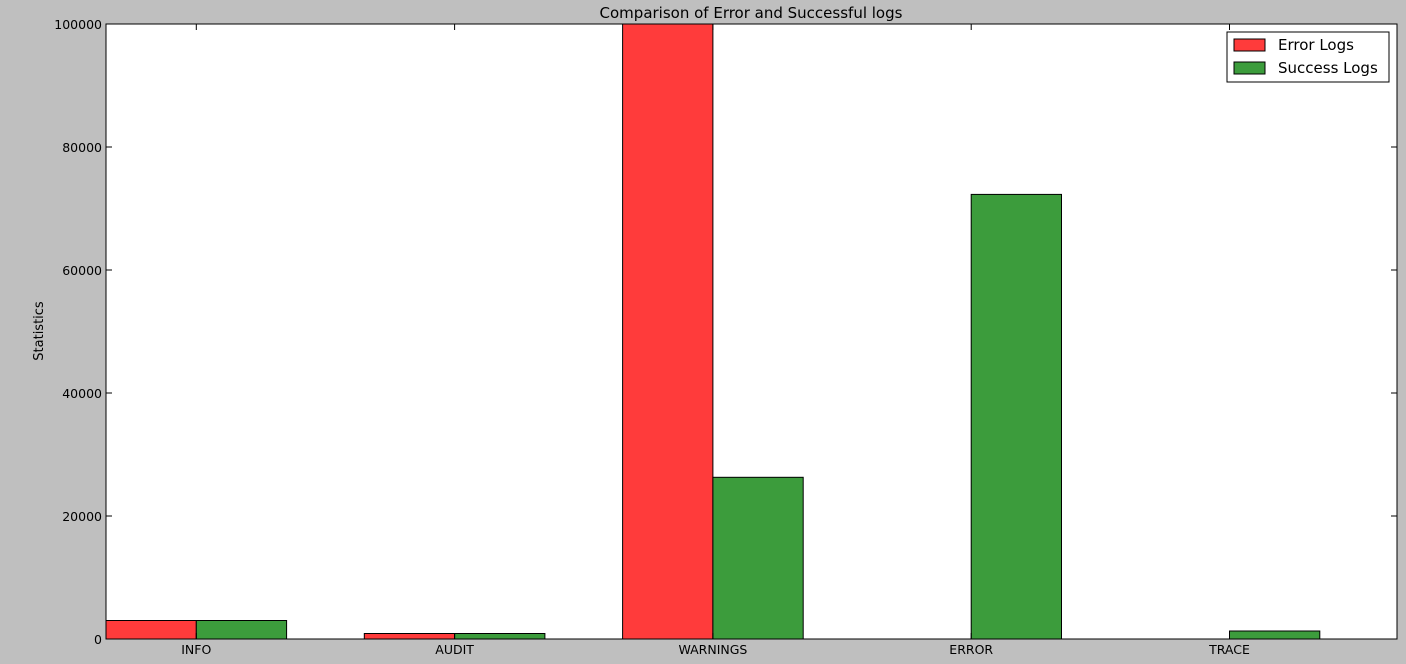 Image resolution: width=1406 pixels, height=664 pixels. What do you see at coordinates (82, 393) in the screenshot?
I see `y-tick-label: 40000` at bounding box center [82, 393].